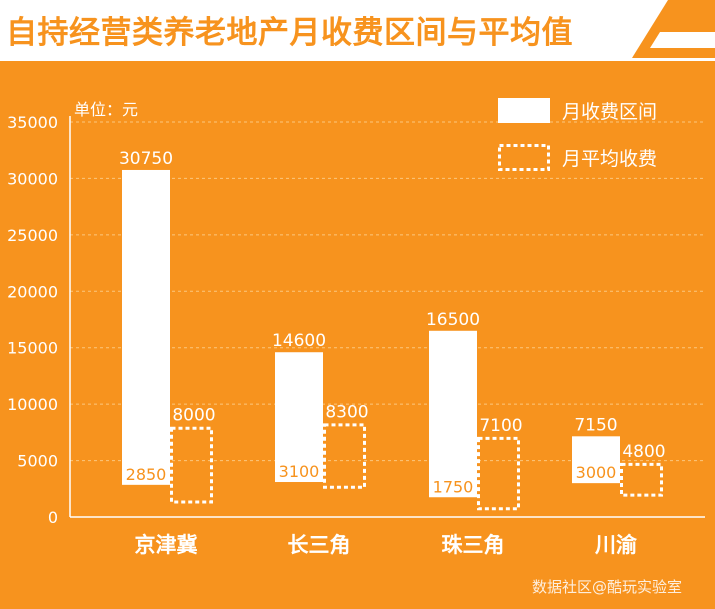  I want to click on y-tick-label: 20000, so click(32, 291).